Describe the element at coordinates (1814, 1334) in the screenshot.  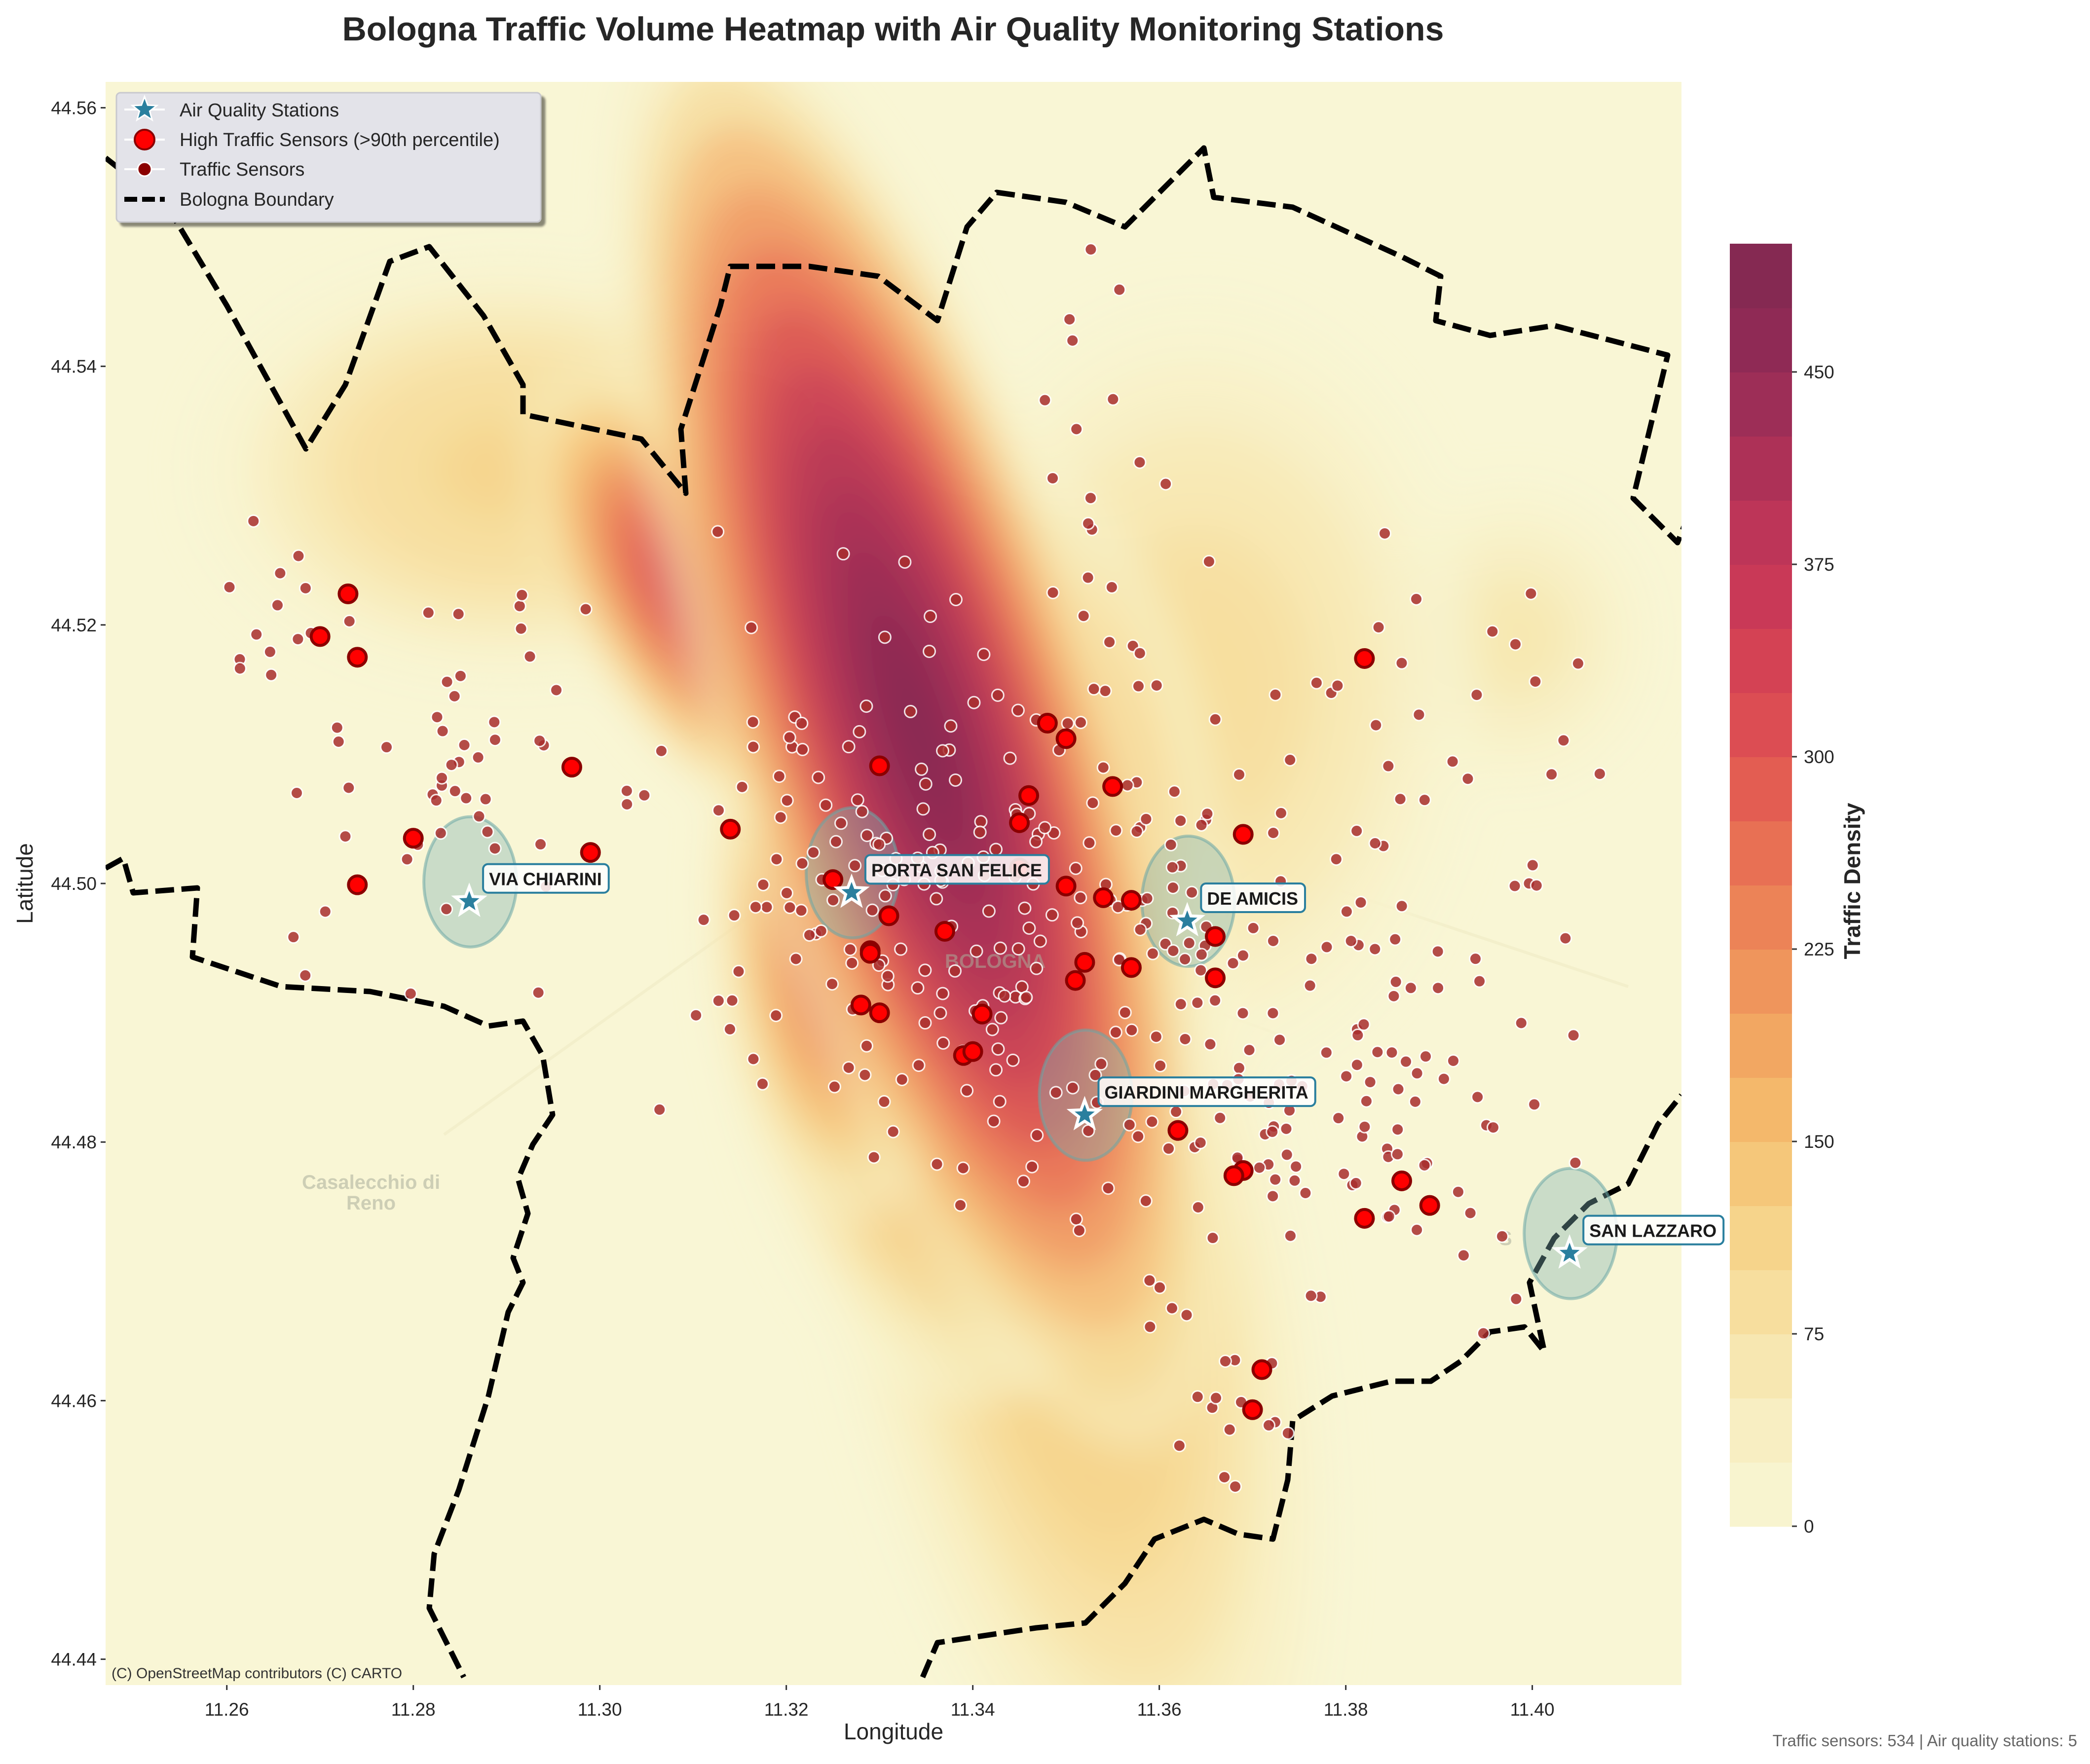
I see `colorbar-tick-label: 75` at that location.